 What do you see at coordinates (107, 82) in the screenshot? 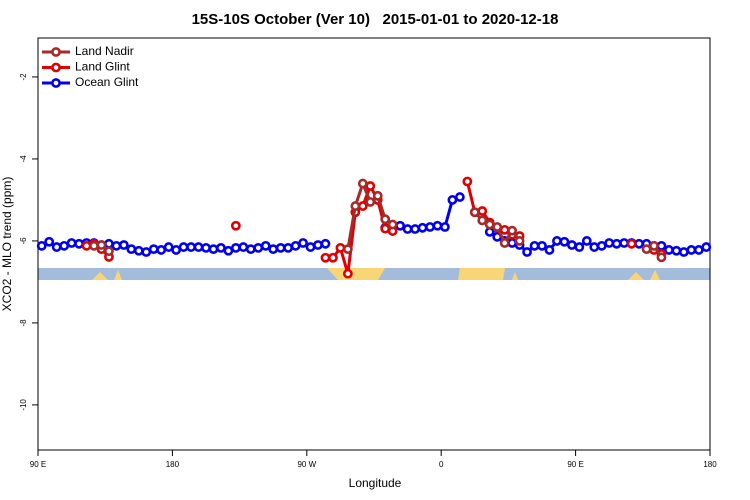
I see `legend-label: Ocean Glint` at bounding box center [107, 82].